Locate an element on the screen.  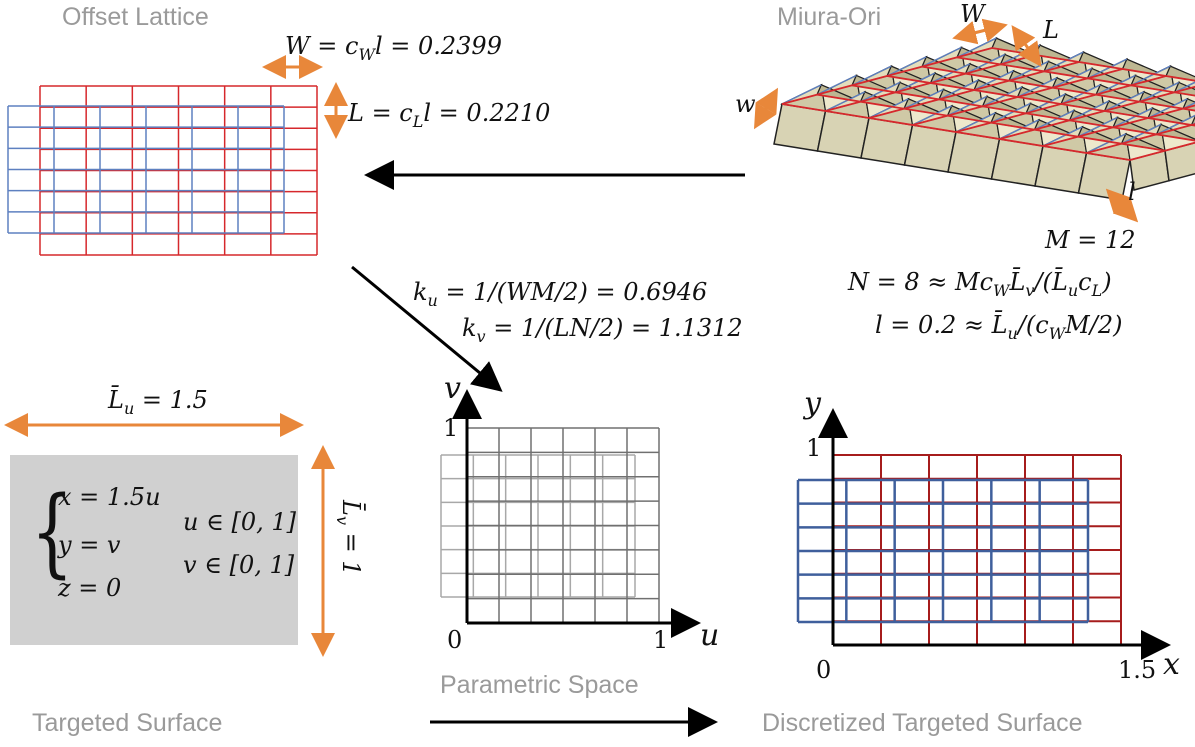
title-discretized-surface: Discretized Targeted Surface is located at coordinates (922, 723).